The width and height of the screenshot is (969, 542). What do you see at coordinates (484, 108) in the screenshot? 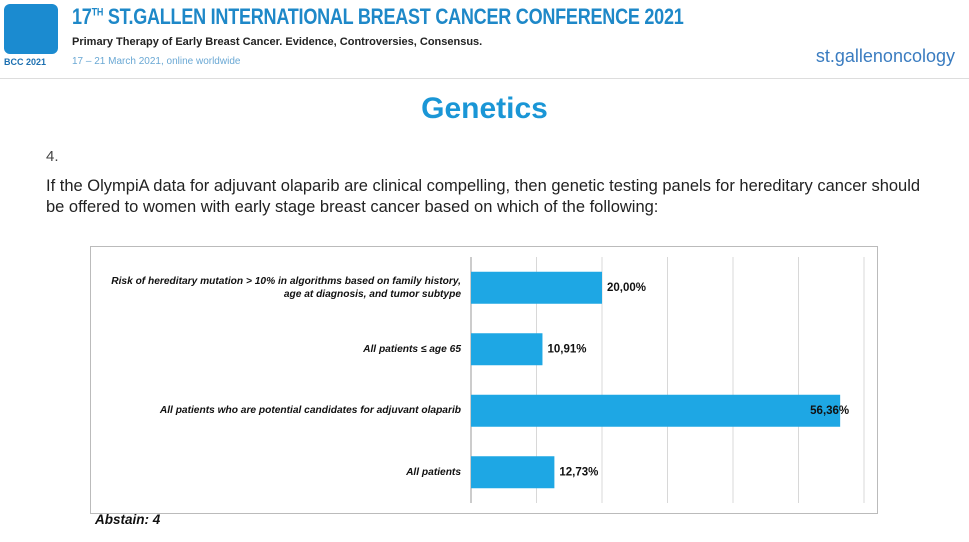
I see `heading: Genetics` at bounding box center [484, 108].